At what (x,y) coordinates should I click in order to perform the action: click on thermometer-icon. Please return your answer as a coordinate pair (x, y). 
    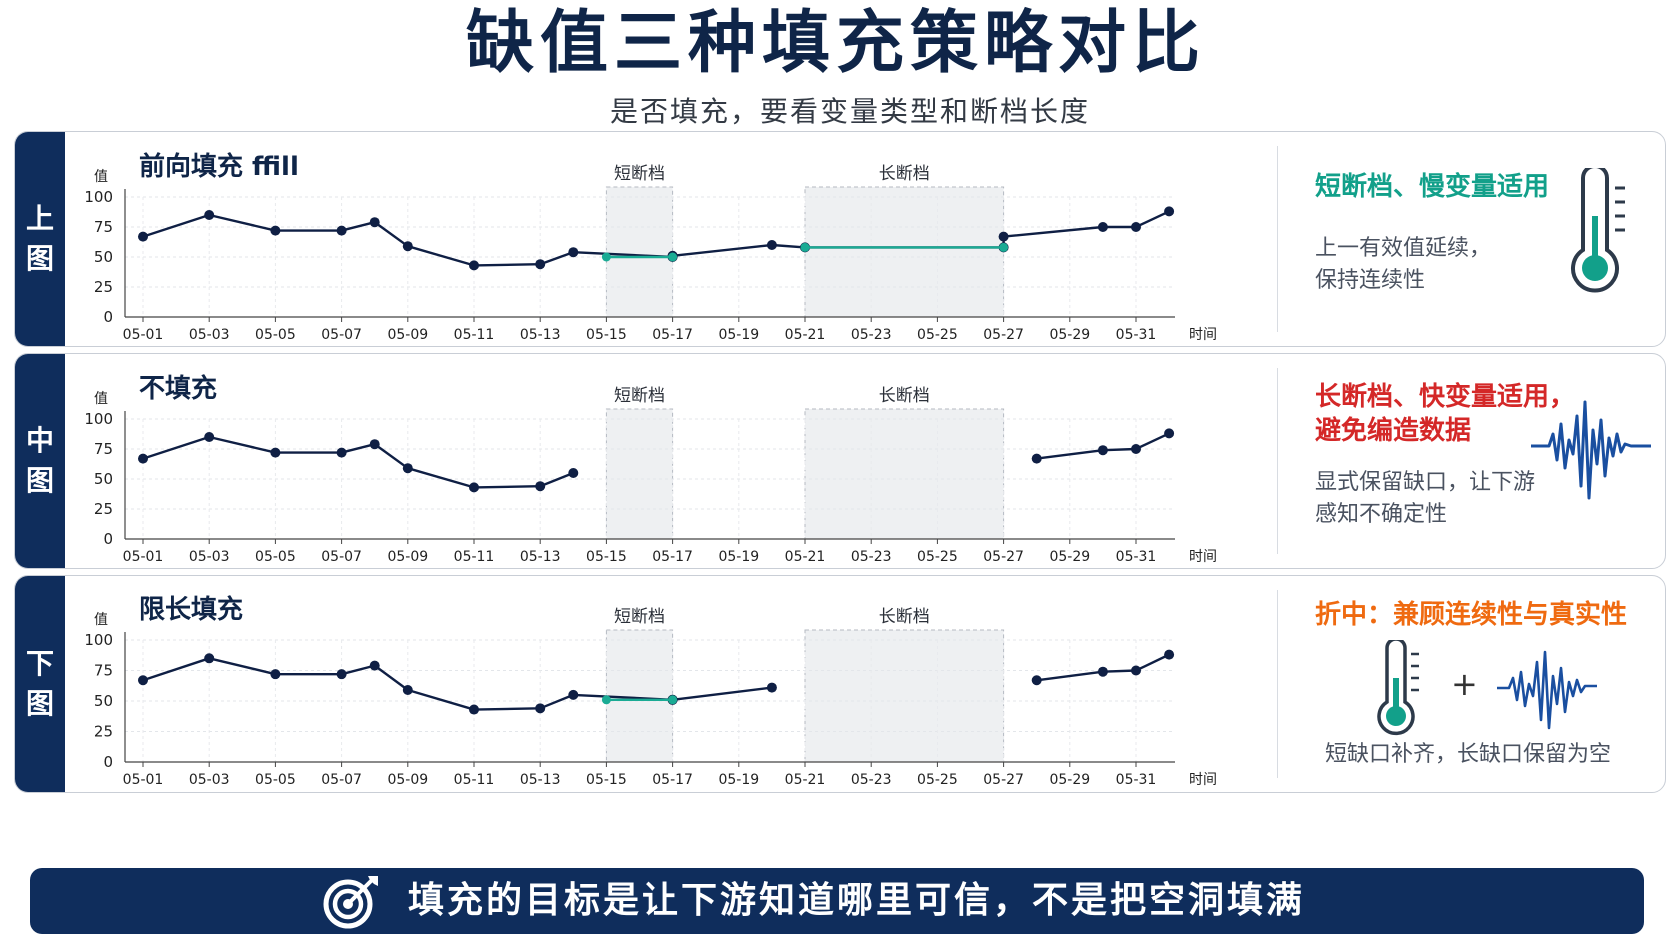
    Looking at the image, I should click on (1398, 688).